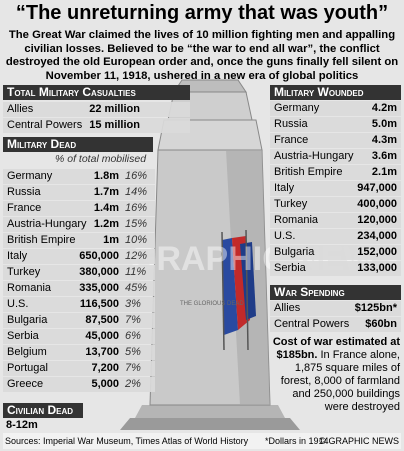 The image size is (404, 451). I want to click on country: Turkey, so click(291, 204).